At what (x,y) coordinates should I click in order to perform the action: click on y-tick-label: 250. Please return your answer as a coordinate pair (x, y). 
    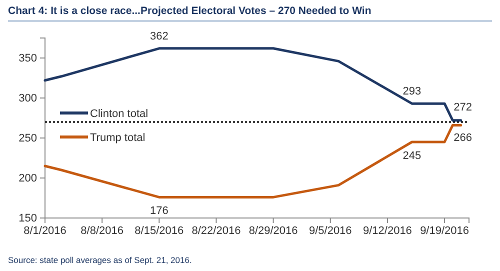
    Looking at the image, I should click on (27, 138).